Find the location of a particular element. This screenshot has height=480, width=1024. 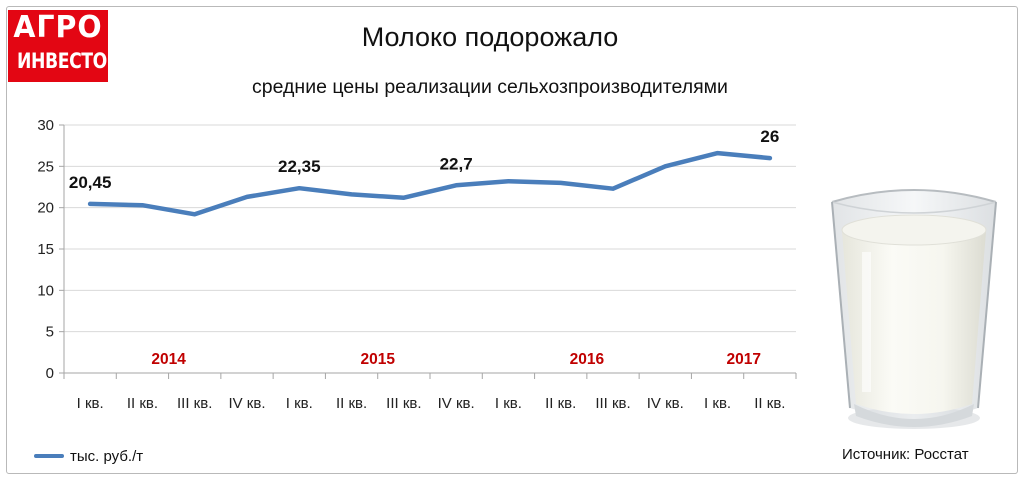

chart-legend: тыс. руб./т is located at coordinates (88, 456).